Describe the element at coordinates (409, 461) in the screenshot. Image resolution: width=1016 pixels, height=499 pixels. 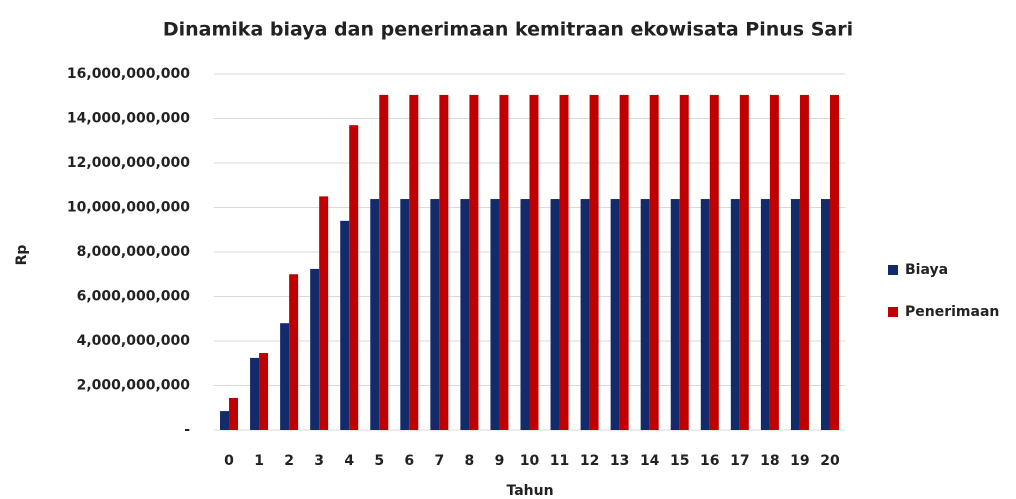
I see `x-tick-label: 6` at that location.